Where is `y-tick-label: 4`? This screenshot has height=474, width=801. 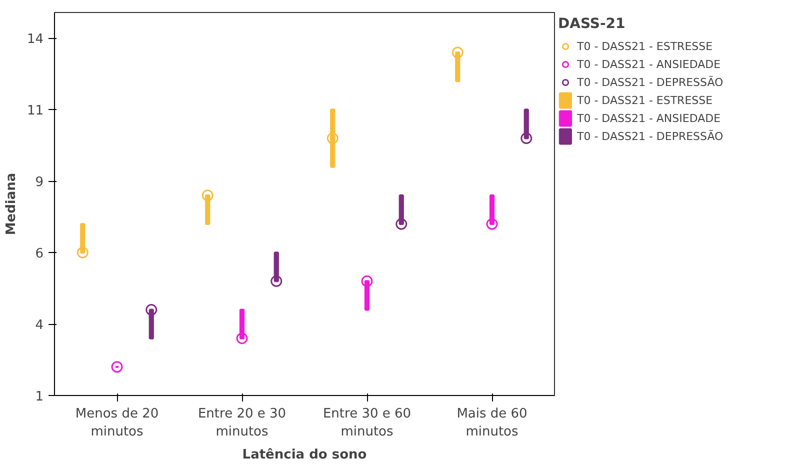
y-tick-label: 4 is located at coordinates (39, 326).